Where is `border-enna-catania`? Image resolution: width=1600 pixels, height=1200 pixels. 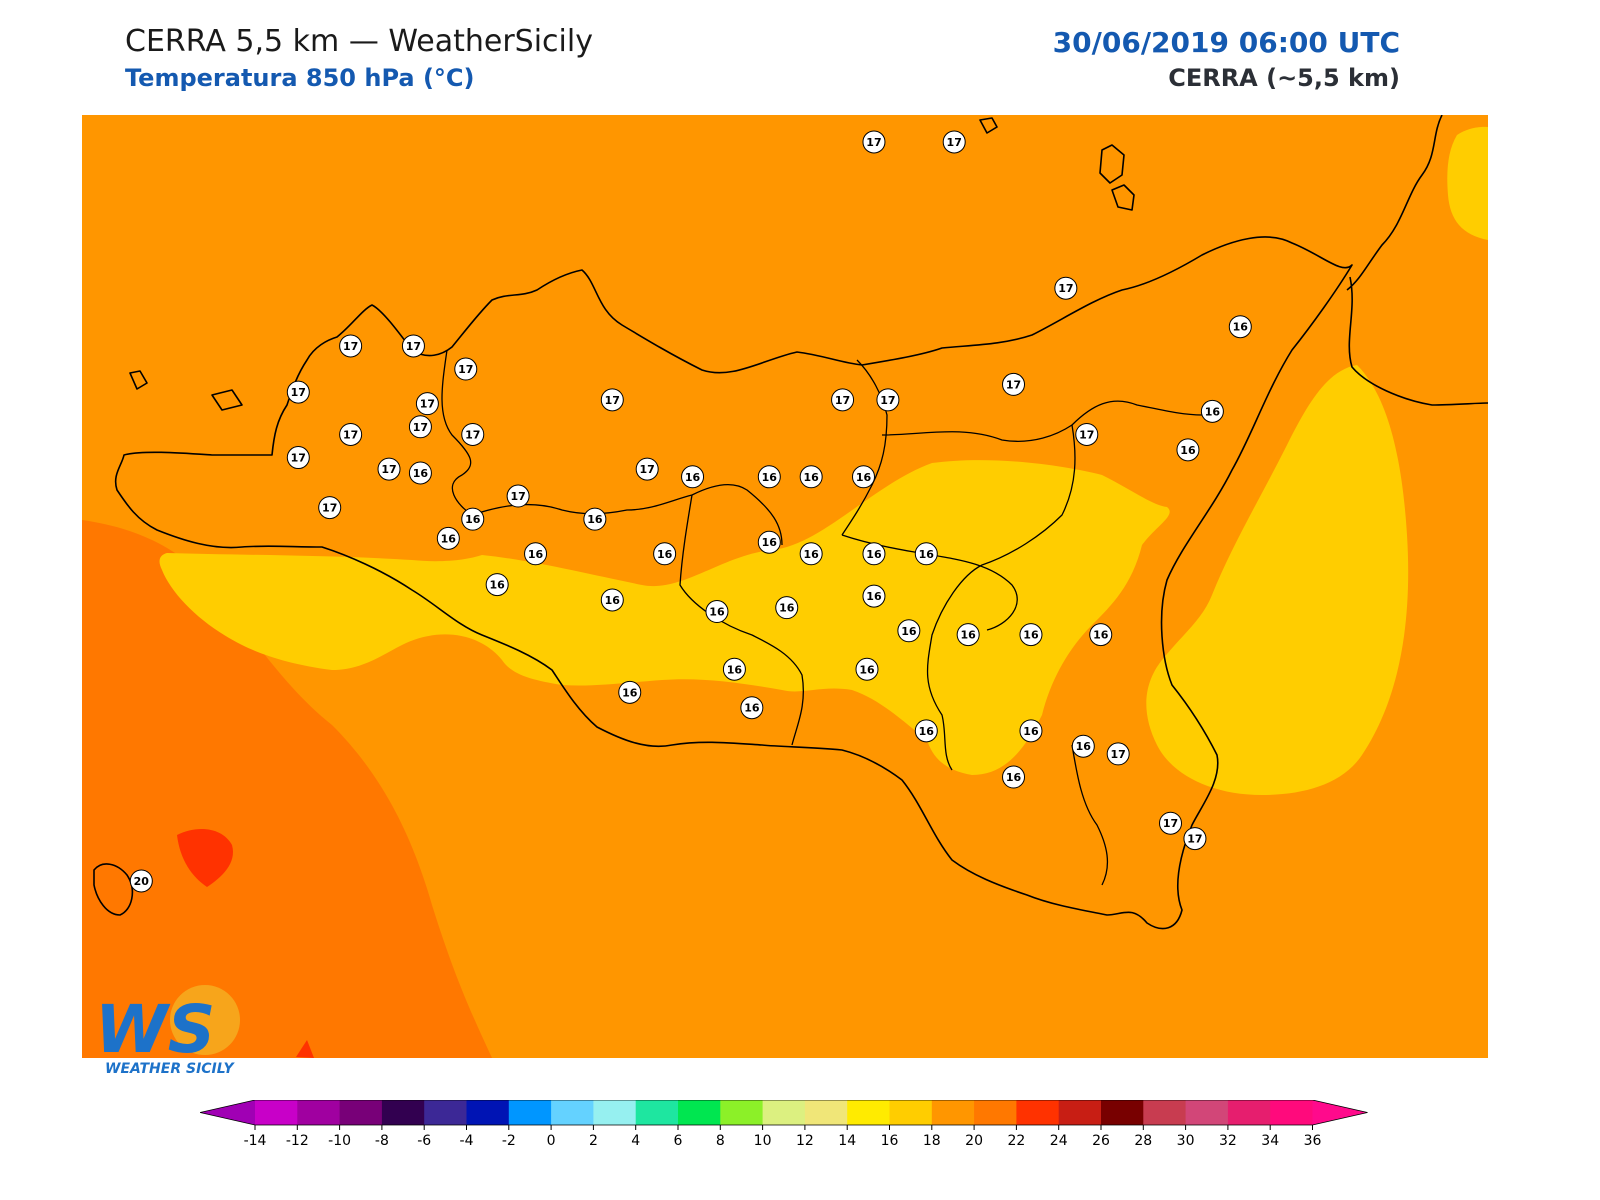 border-enna-catania is located at coordinates (978, 597).